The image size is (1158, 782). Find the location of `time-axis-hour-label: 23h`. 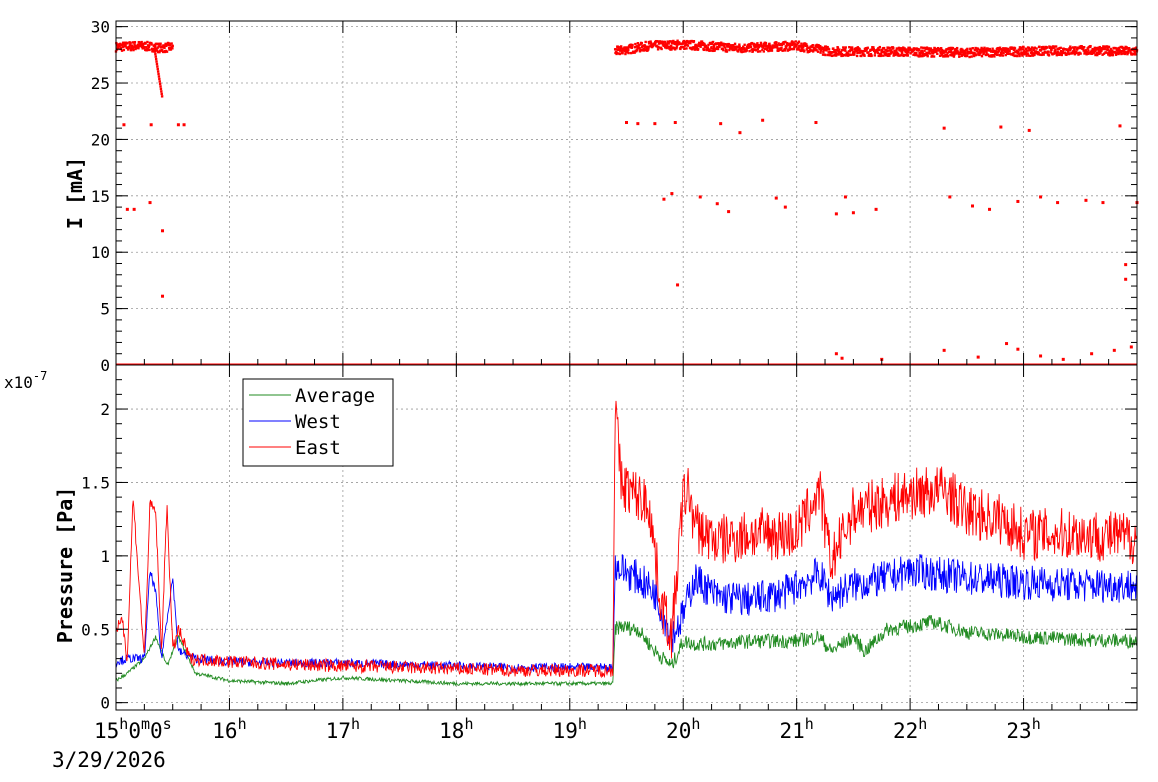

time-axis-hour-label: 23h is located at coordinates (1023, 729).